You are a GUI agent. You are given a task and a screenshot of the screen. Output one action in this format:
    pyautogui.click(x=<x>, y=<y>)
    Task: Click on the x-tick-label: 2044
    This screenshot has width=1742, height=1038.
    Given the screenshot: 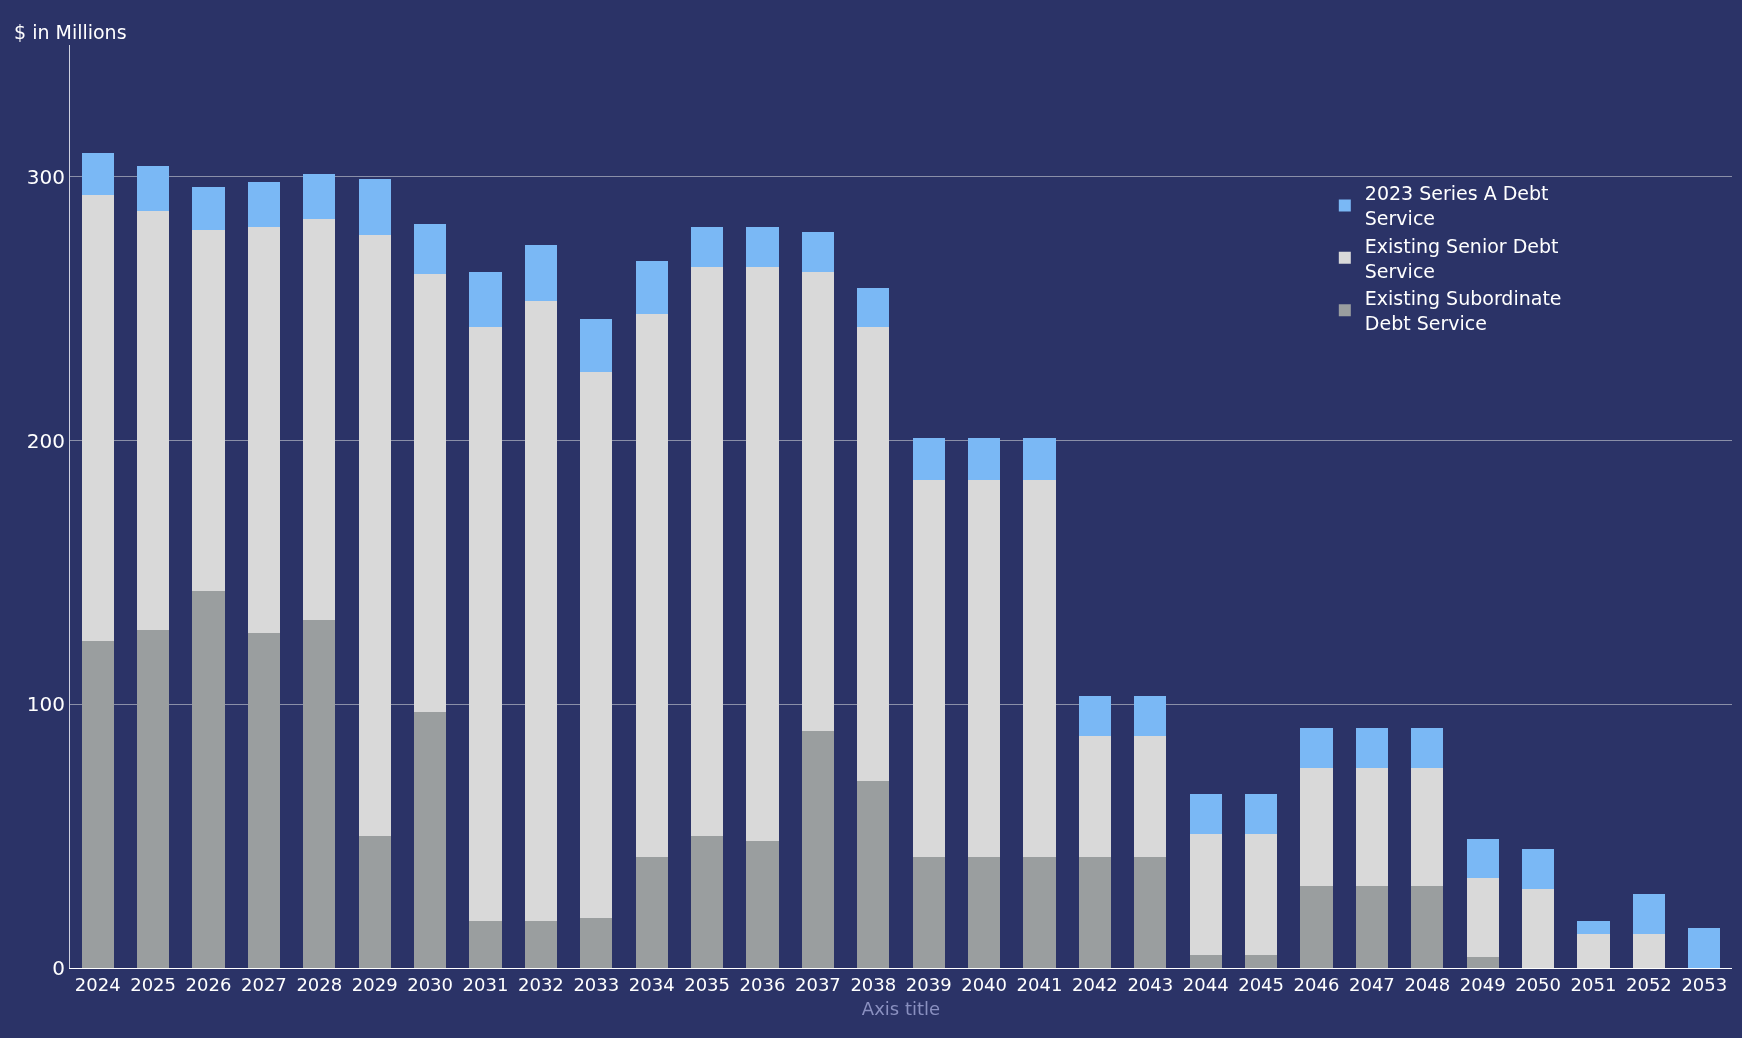 What is the action you would take?
    pyautogui.click(x=1205, y=984)
    